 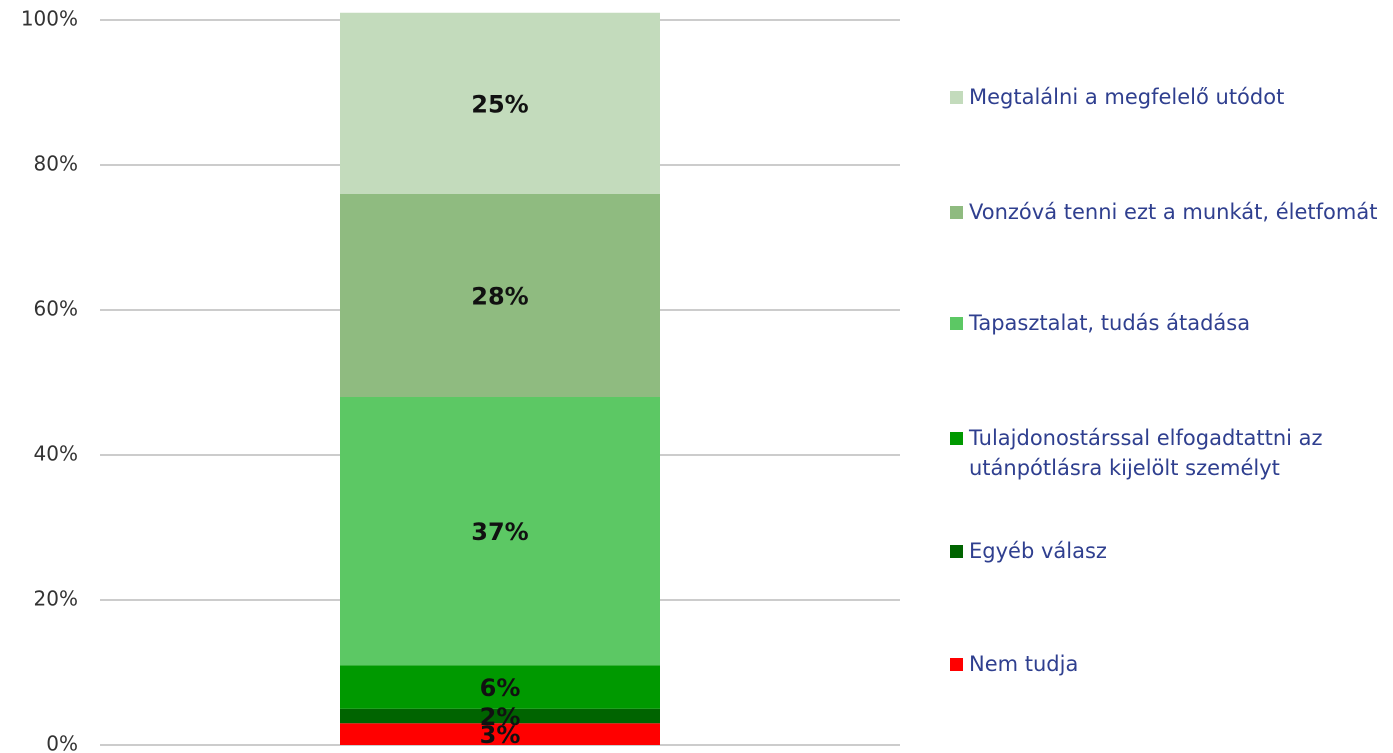 I want to click on legend-label: Megtalálni a megfelelő utódot, so click(x=1127, y=97).